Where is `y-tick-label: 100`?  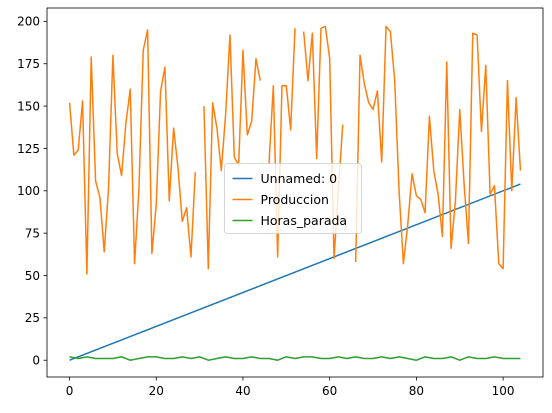 y-tick-label: 100 is located at coordinates (28, 191).